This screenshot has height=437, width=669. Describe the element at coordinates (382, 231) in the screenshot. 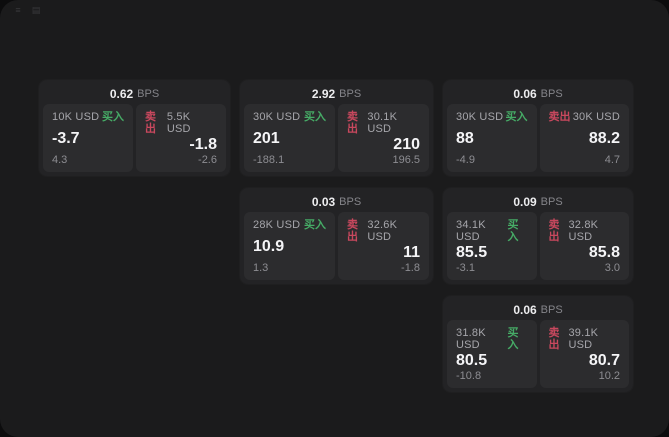

I see `sell-amount: 32.6K USD` at that location.